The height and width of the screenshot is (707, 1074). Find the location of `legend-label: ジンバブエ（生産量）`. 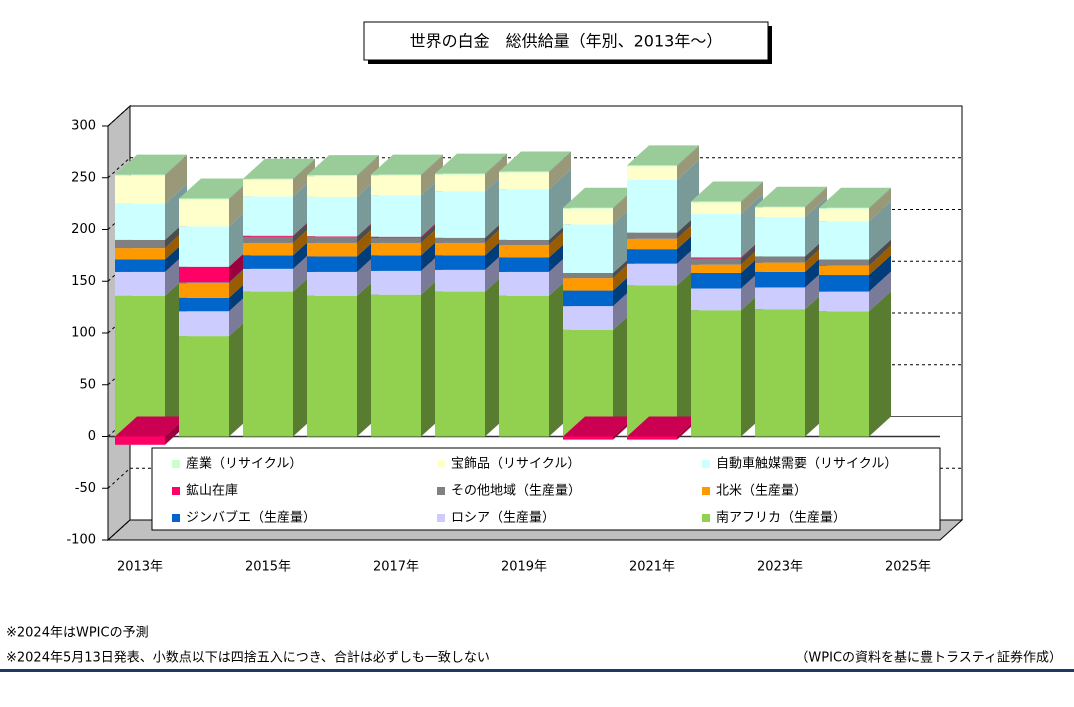

legend-label: ジンバブエ（生産量） is located at coordinates (251, 518).